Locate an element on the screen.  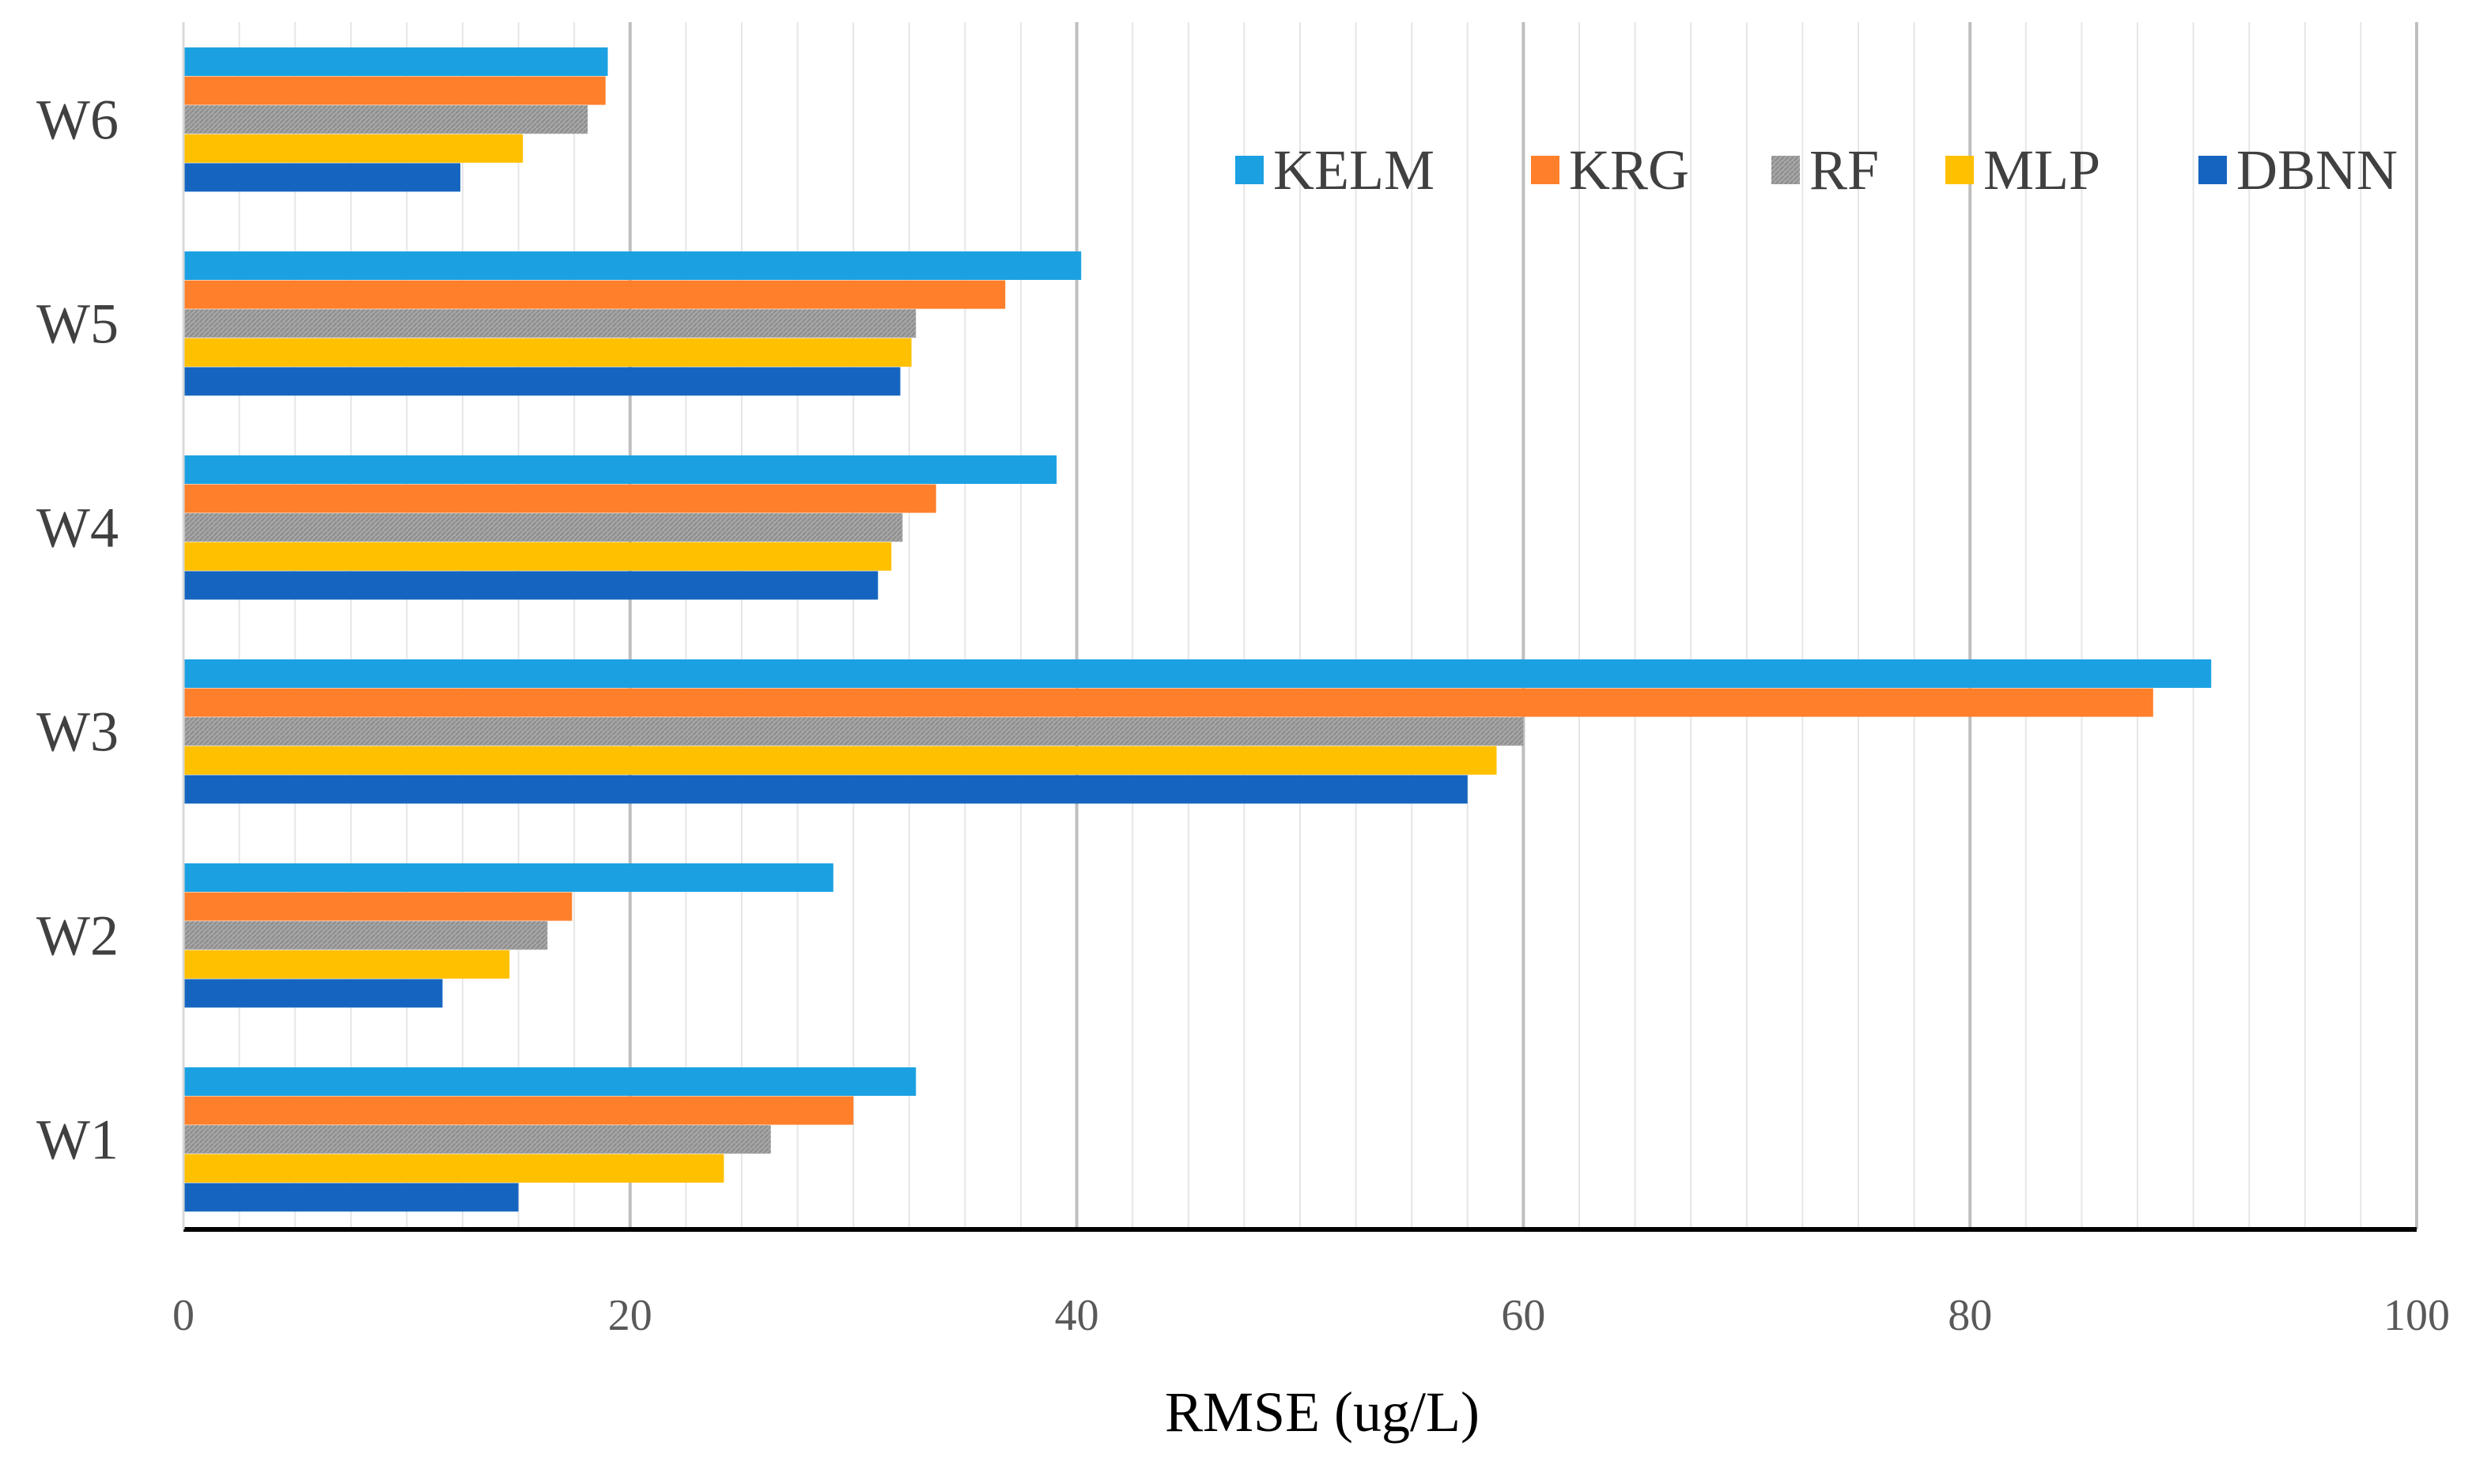
category-label: W1 is located at coordinates (77, 1140).